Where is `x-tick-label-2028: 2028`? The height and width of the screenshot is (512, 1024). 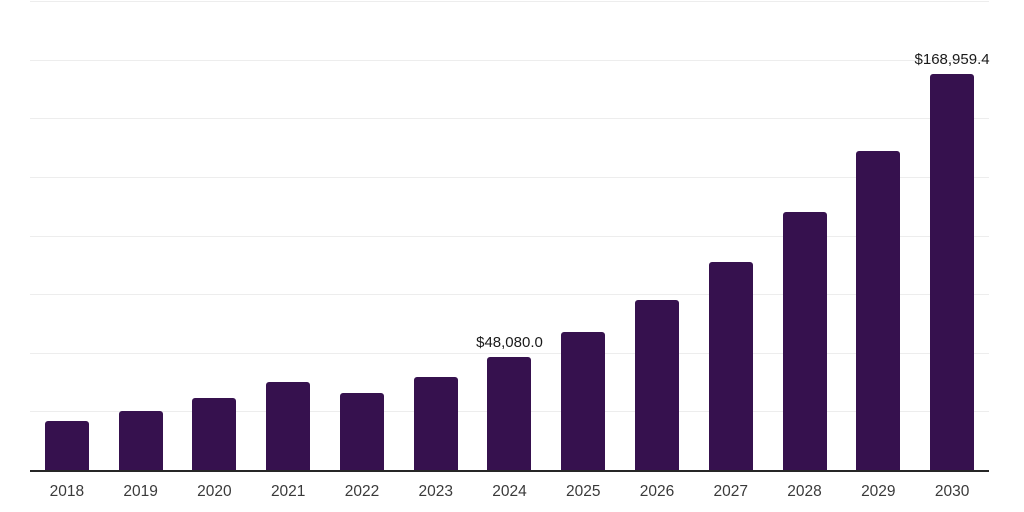
x-tick-label-2028: 2028 is located at coordinates (804, 491).